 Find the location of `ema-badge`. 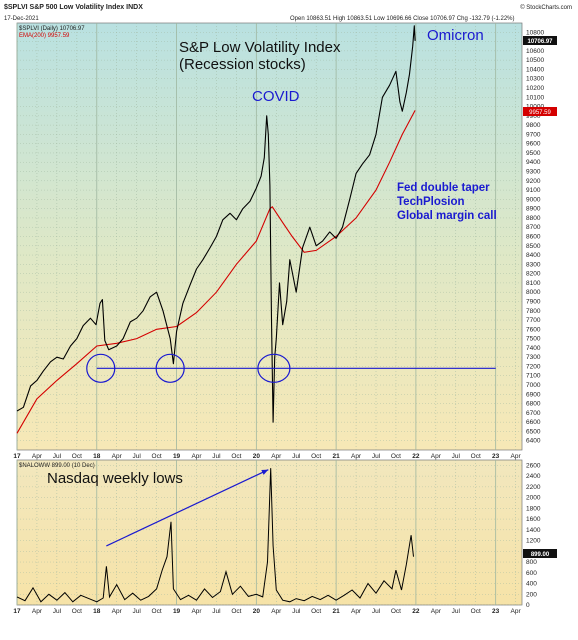

ema-badge is located at coordinates (540, 111).